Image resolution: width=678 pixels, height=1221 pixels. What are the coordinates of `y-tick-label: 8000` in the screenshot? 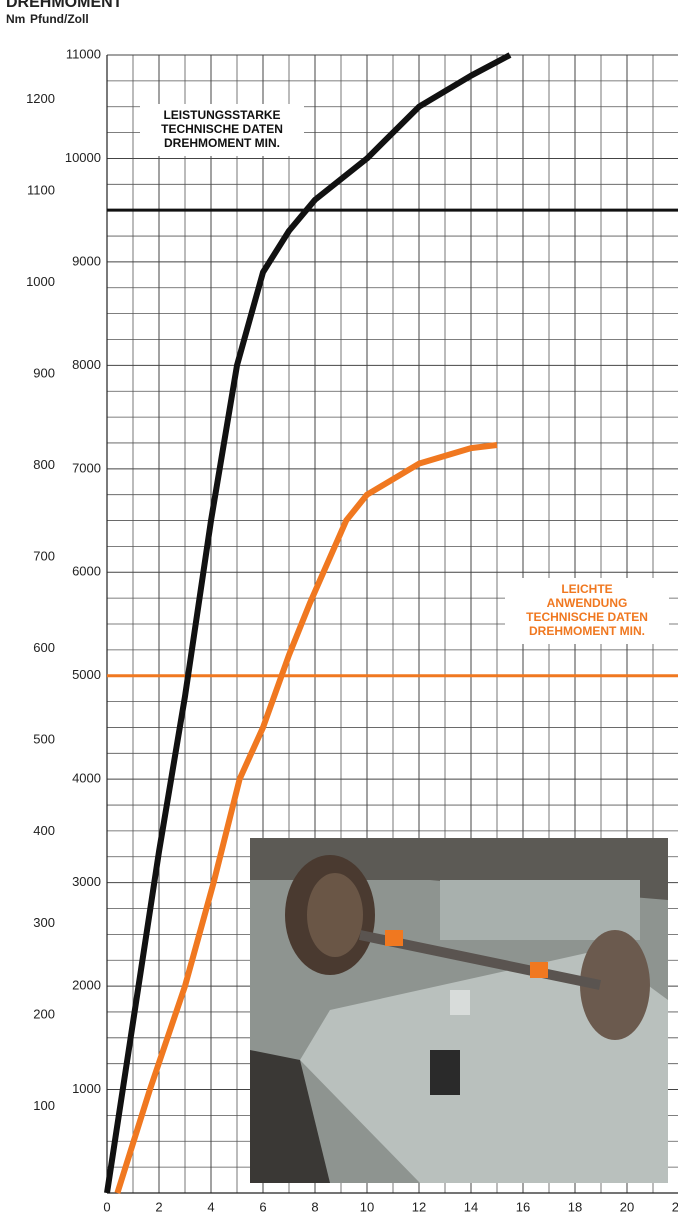 It's located at (86, 364).